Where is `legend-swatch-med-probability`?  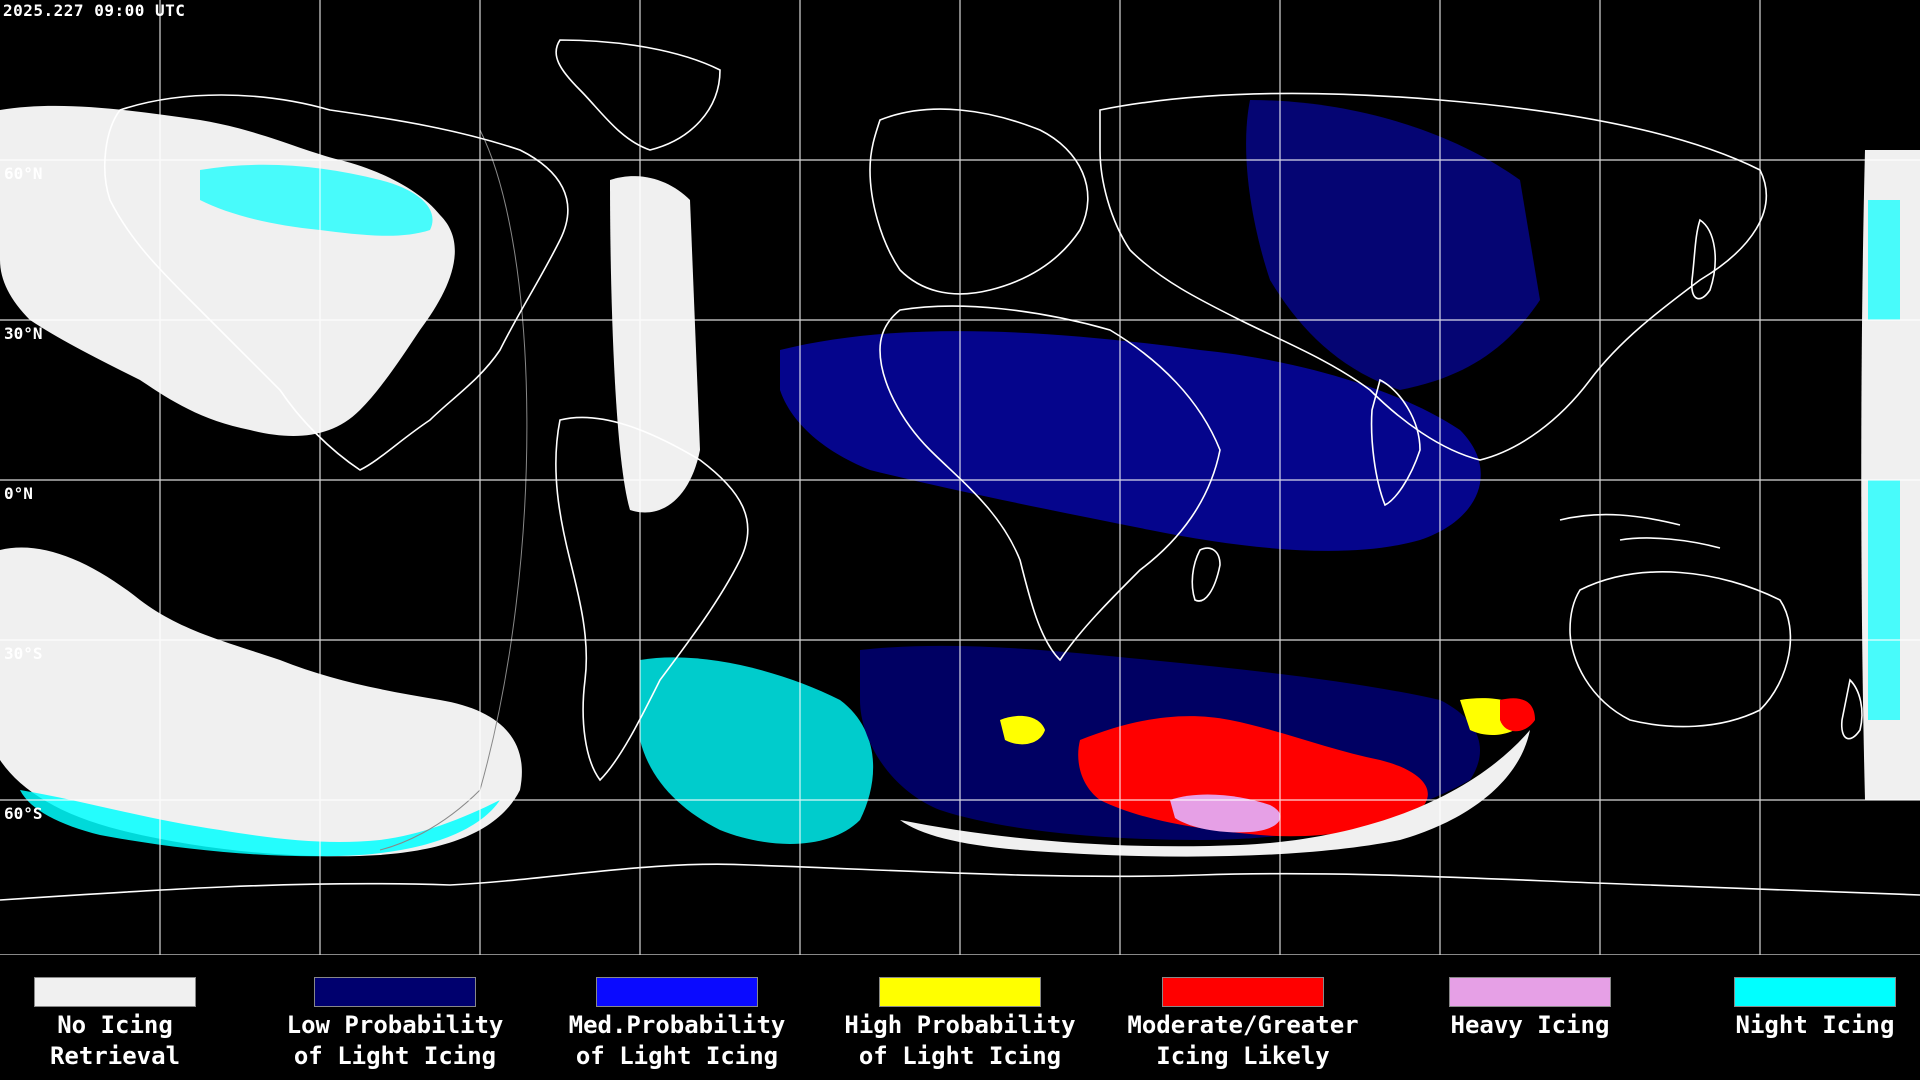
legend-swatch-med-probability is located at coordinates (677, 992).